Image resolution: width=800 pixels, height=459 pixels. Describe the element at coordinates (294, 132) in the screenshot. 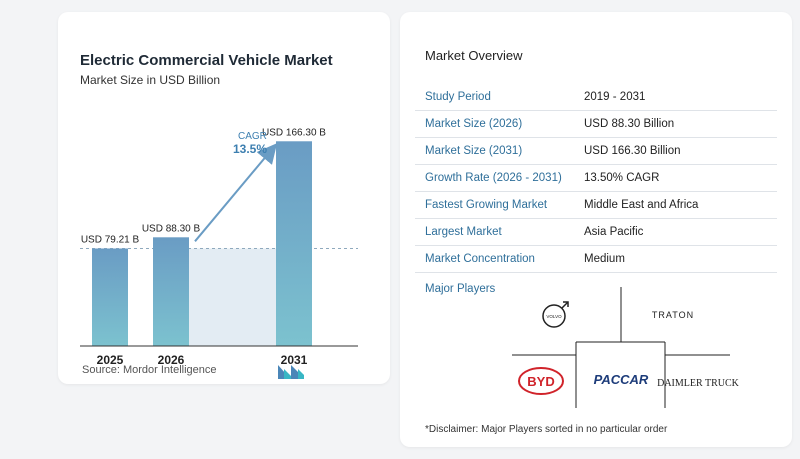

I see `bar-data-label: USD 166.30 B` at that location.